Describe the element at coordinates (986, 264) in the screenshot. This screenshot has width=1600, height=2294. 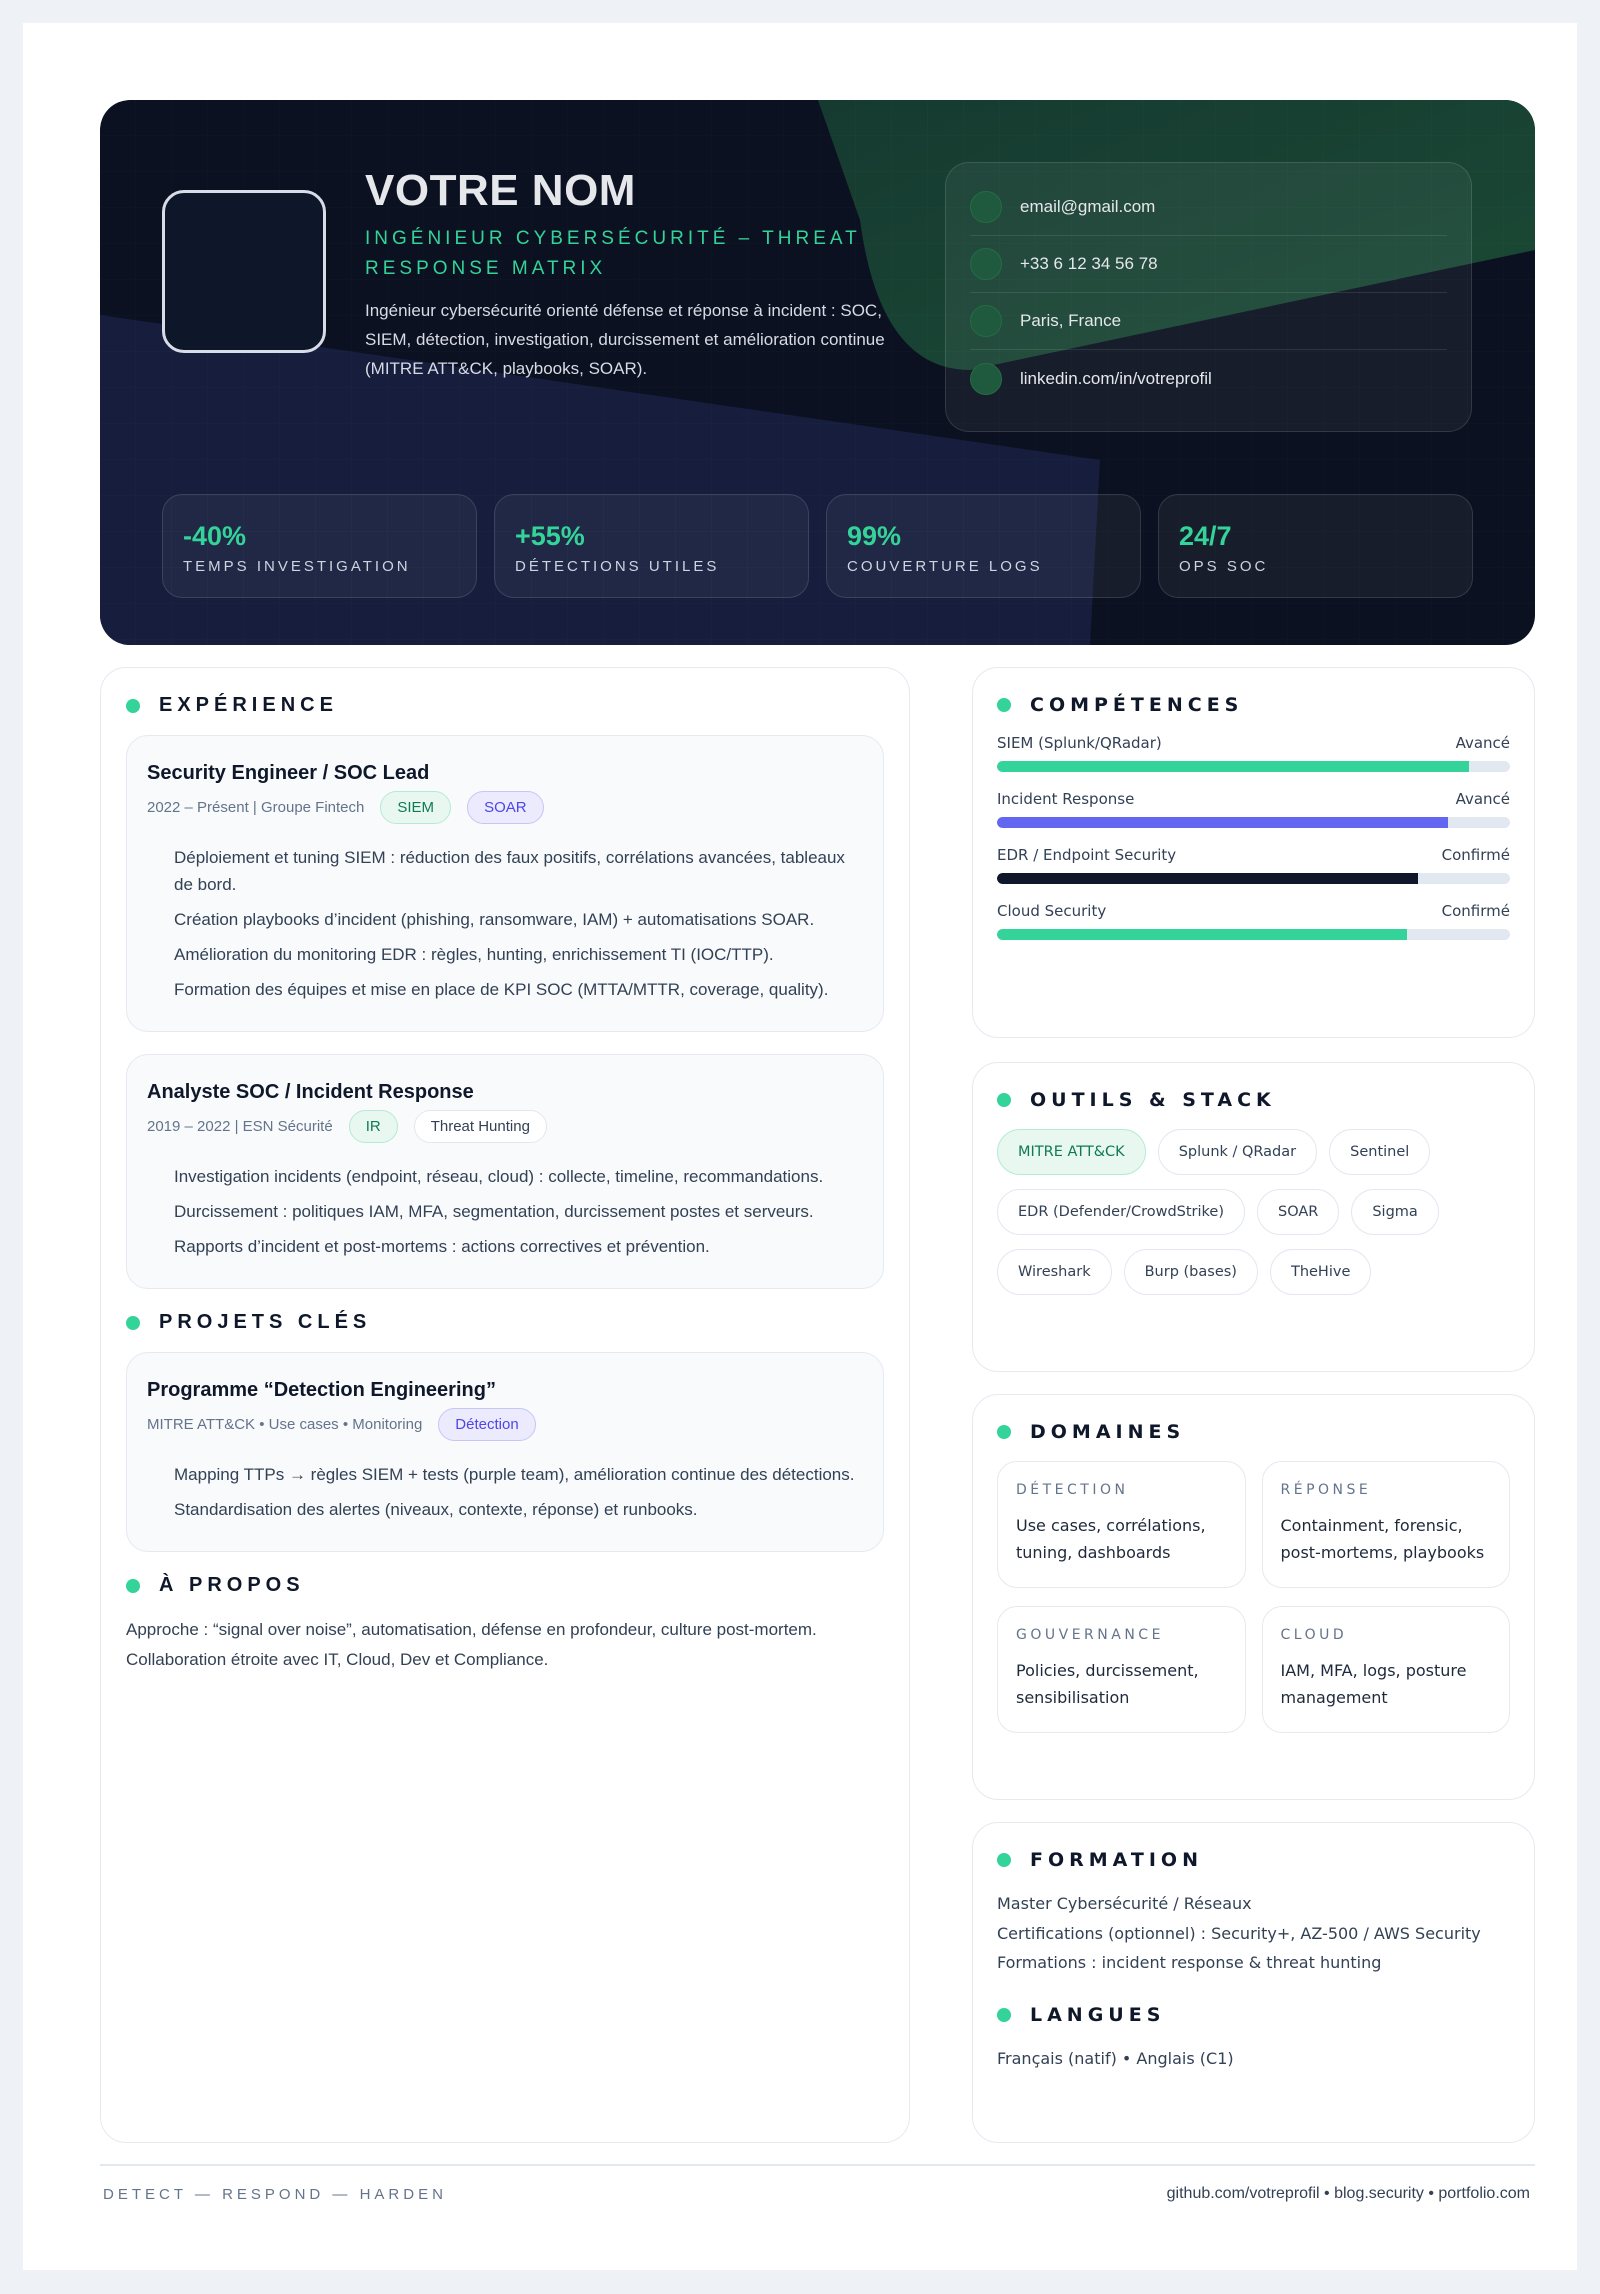
I see `phone-icon` at that location.